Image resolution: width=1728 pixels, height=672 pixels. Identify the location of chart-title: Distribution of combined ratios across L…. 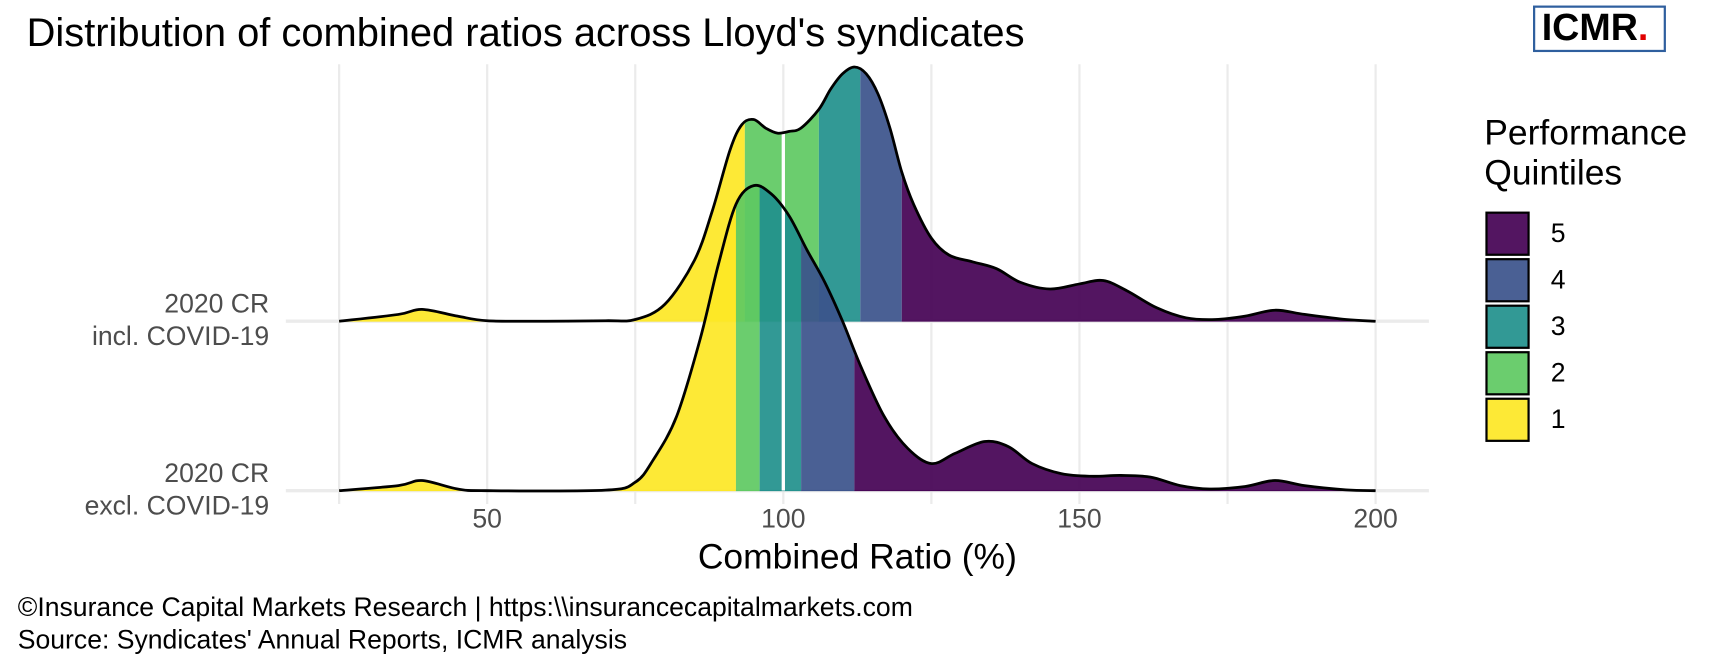
(526, 33).